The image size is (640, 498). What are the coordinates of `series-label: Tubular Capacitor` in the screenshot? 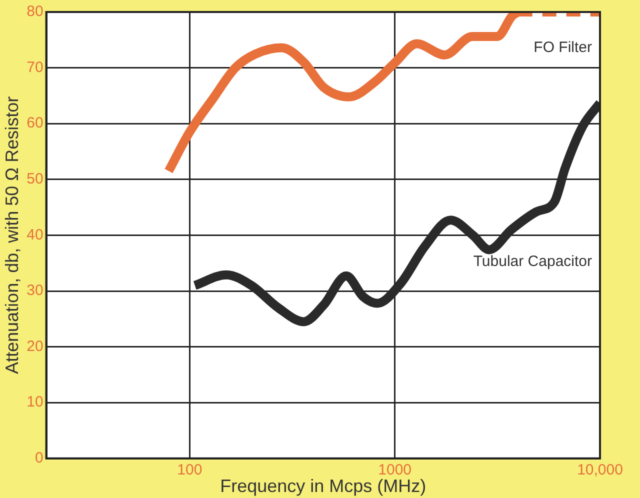 It's located at (532, 261).